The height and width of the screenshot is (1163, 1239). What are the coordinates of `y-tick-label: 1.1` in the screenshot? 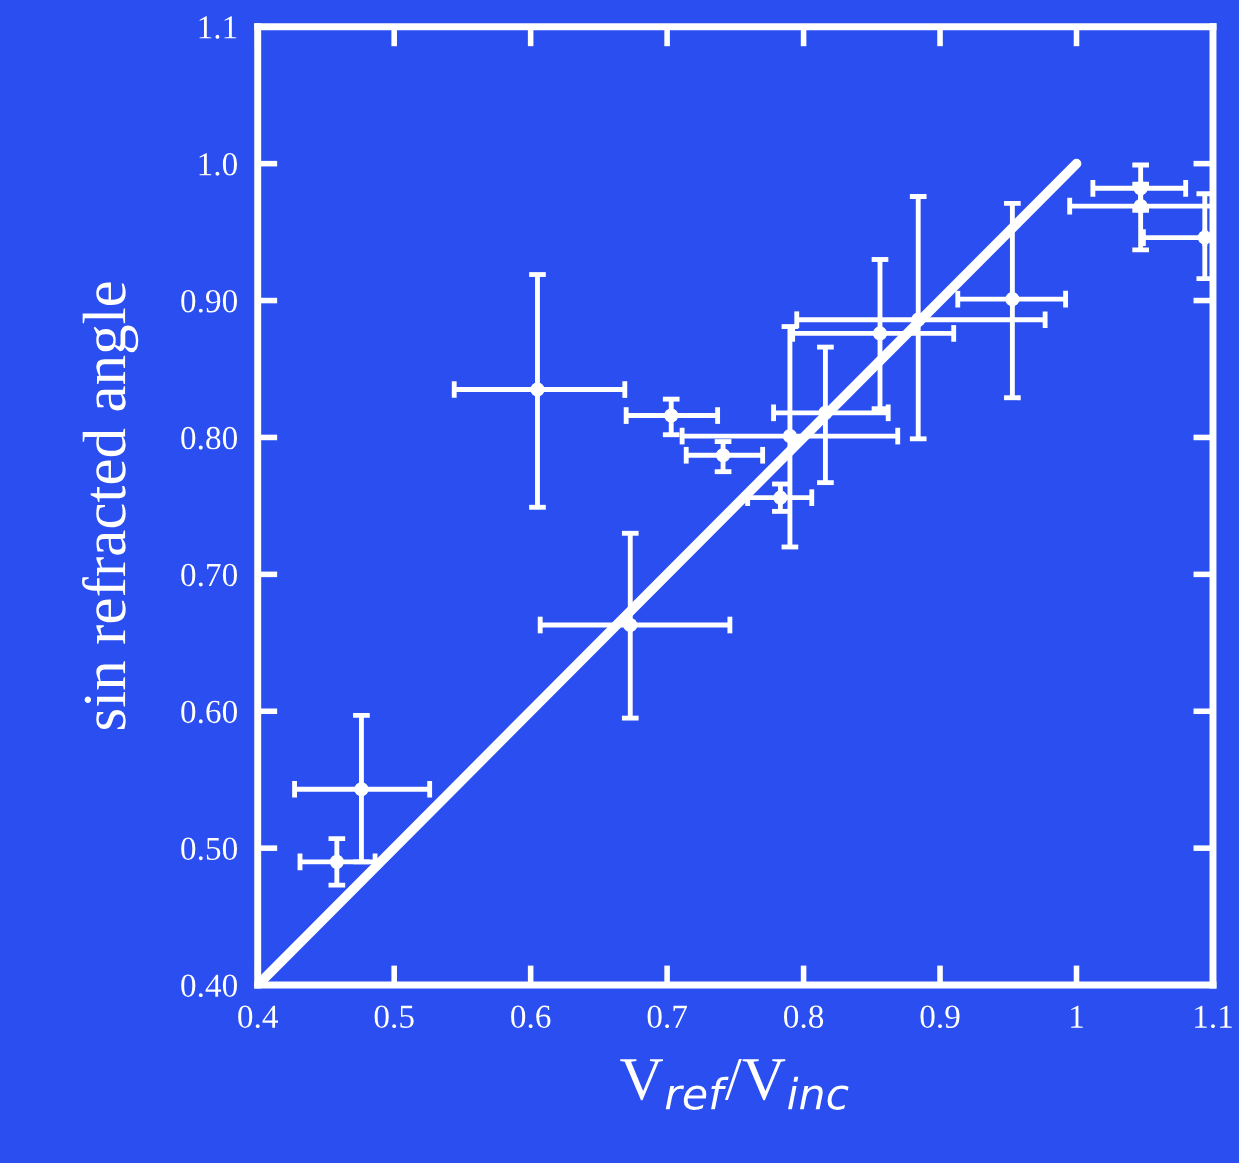 It's located at (218, 27).